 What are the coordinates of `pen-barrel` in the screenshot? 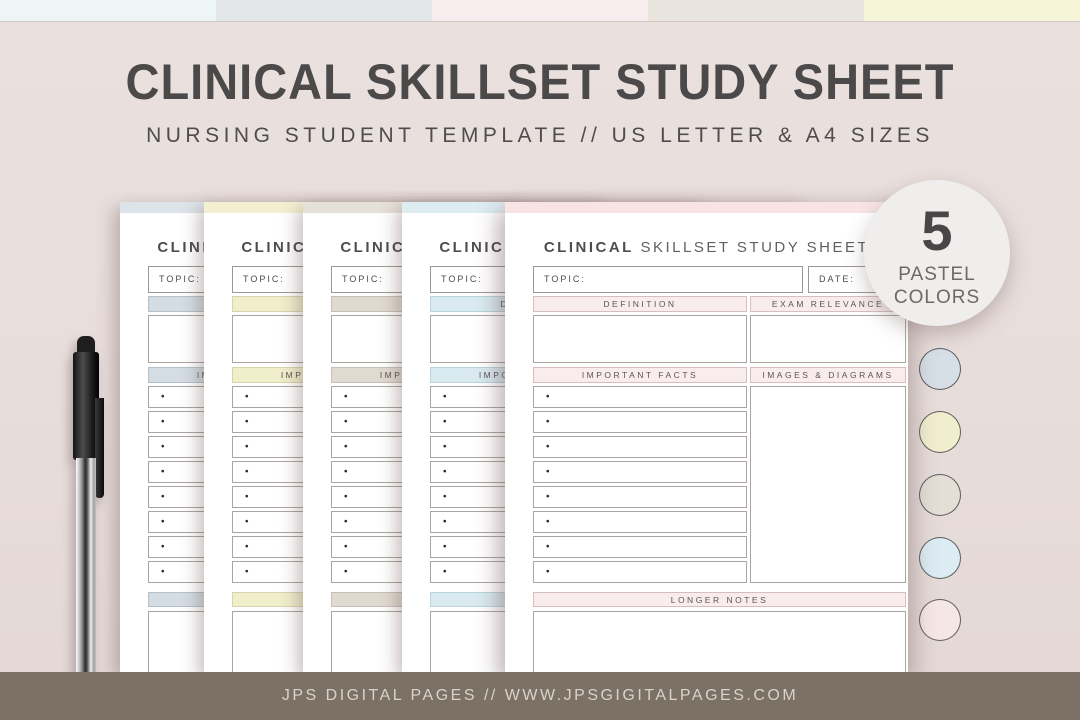 It's located at (86, 565).